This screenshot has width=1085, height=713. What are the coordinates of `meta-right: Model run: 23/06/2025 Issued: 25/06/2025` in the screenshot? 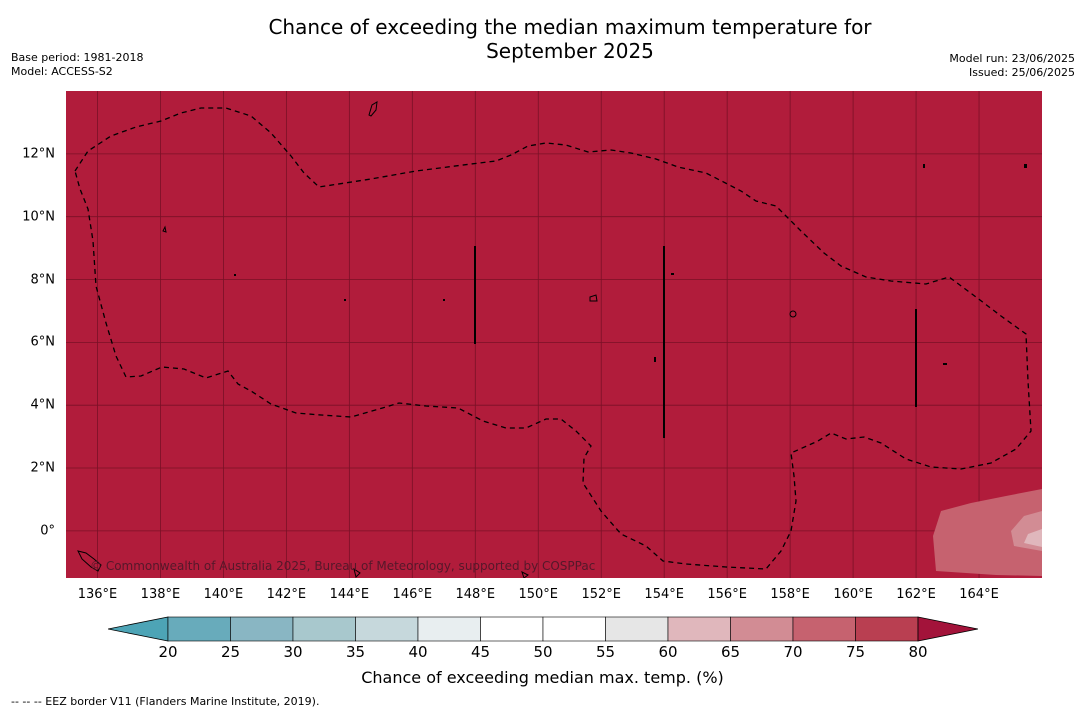 It's located at (1012, 66).